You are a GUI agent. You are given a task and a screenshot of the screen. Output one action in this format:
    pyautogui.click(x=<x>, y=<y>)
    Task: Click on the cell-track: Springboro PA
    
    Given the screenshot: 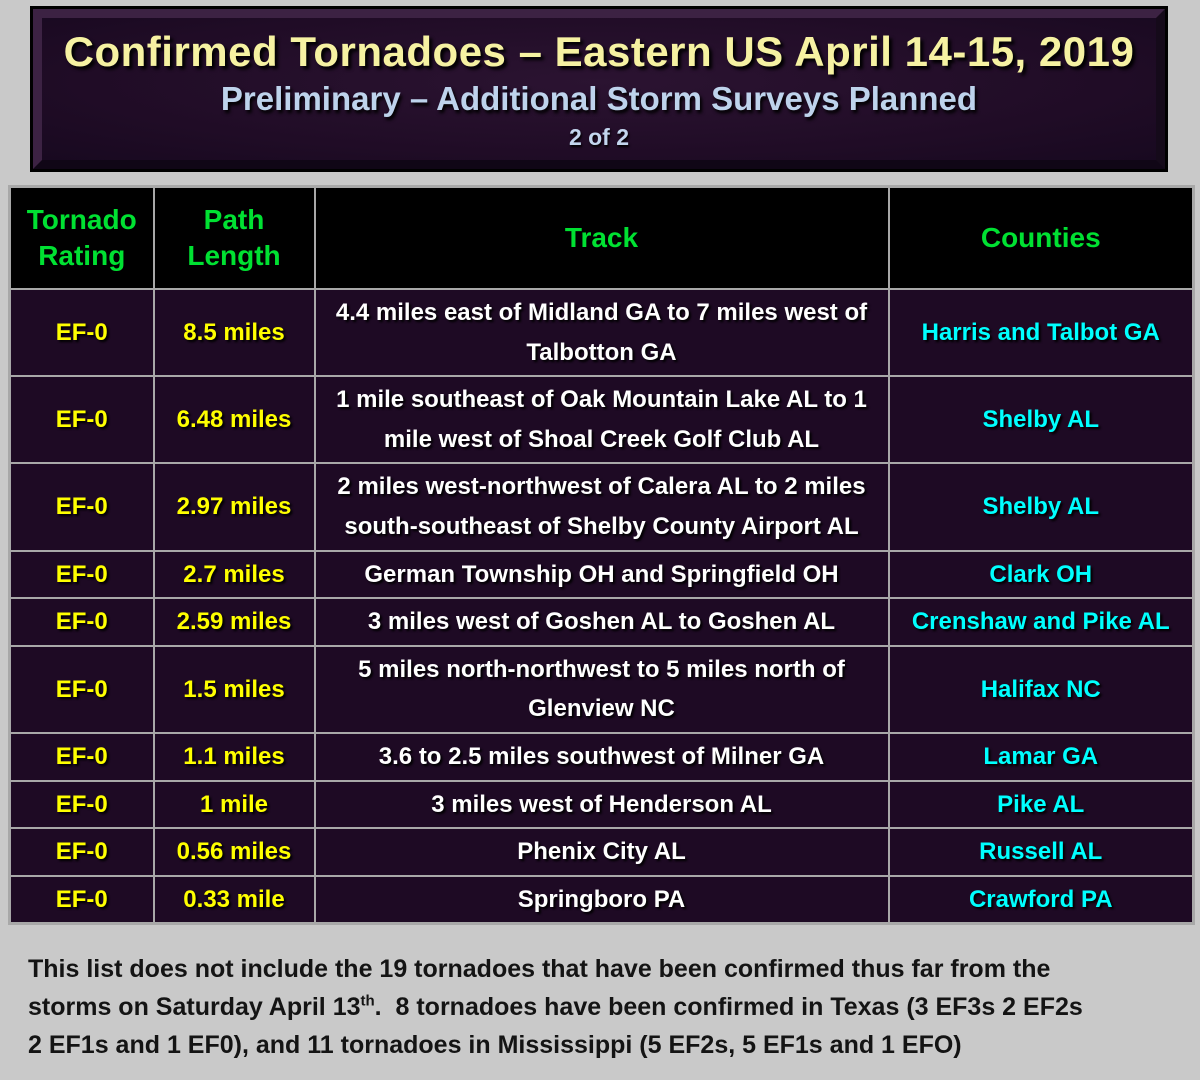 What is the action you would take?
    pyautogui.click(x=601, y=899)
    